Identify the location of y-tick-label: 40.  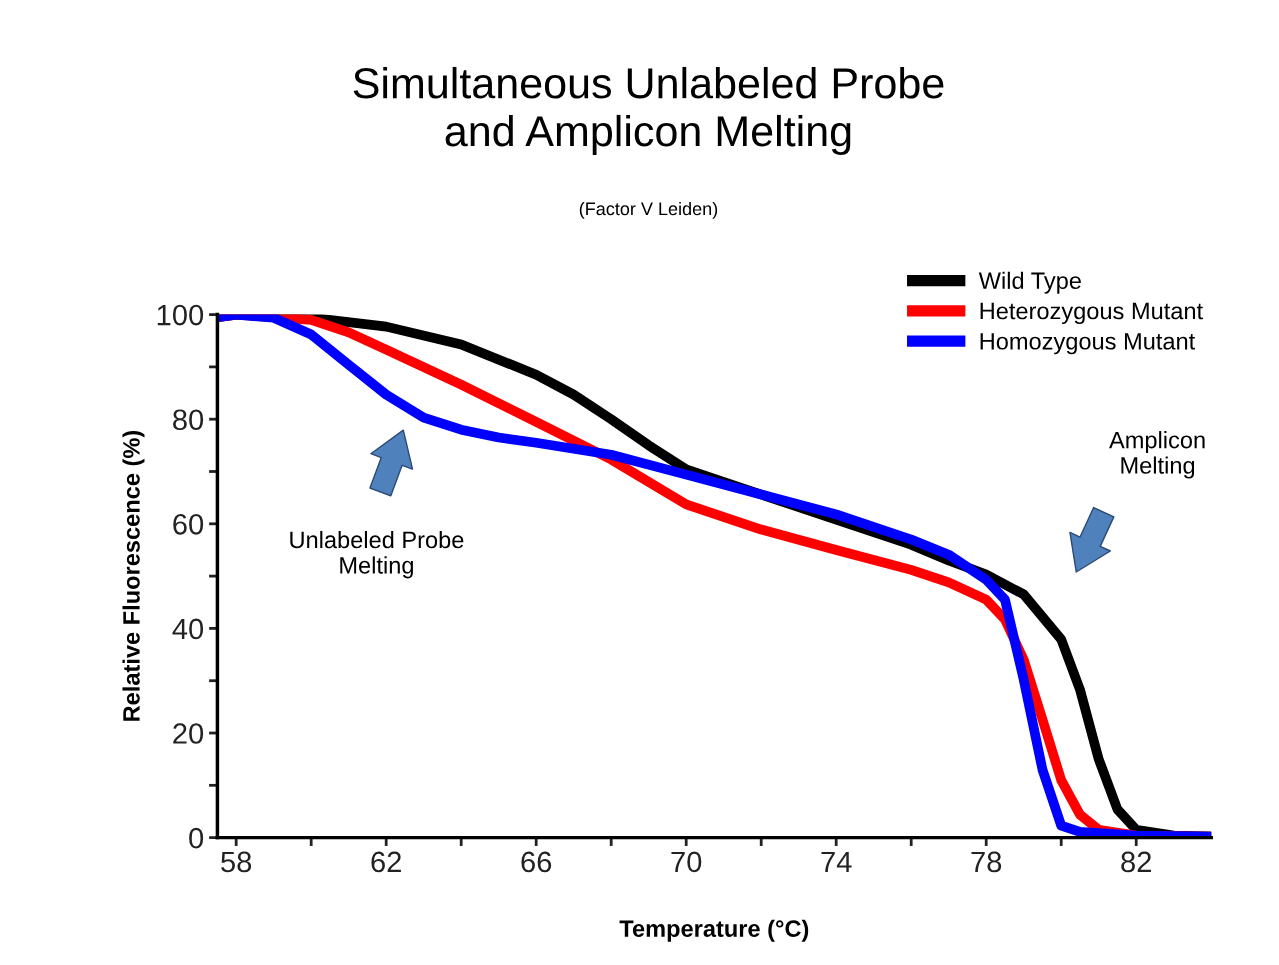
(188, 629).